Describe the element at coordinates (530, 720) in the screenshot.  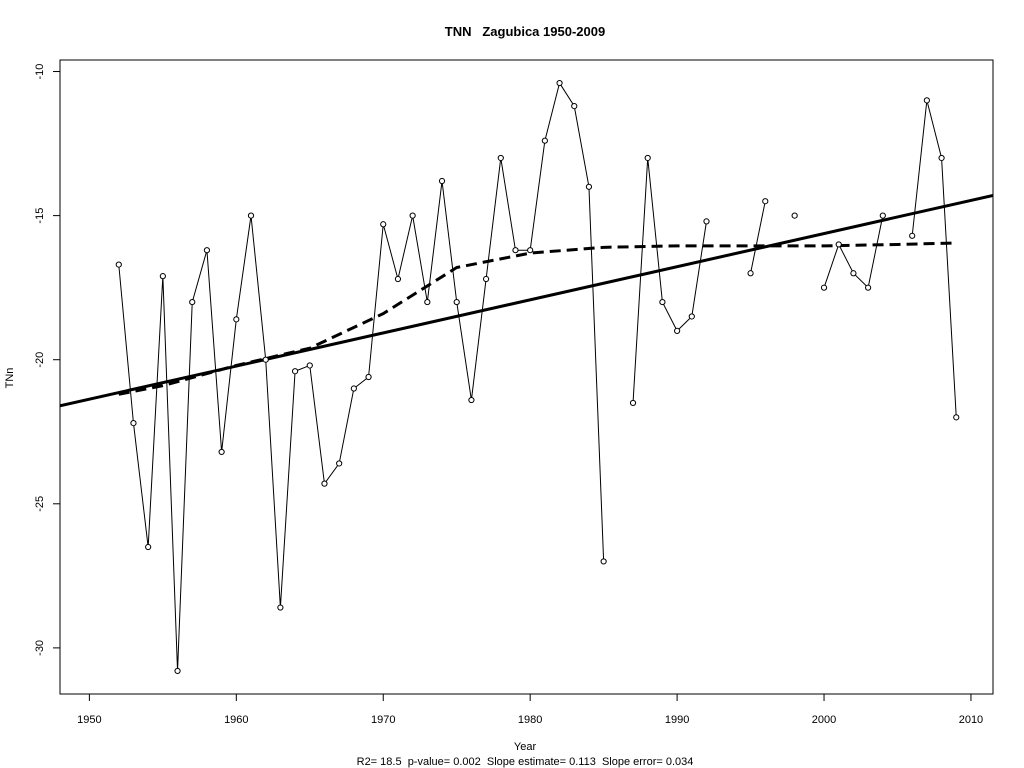
I see `x-tick-label: 1980` at that location.